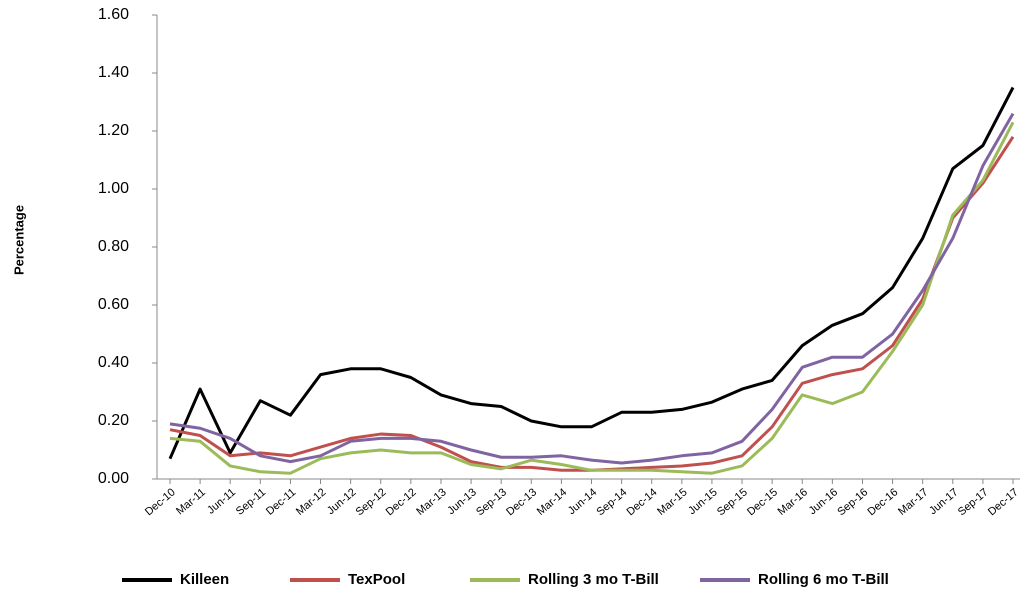 Image resolution: width=1020 pixels, height=598 pixels. What do you see at coordinates (191, 501) in the screenshot?
I see `x-tick-label: Mar-11` at bounding box center [191, 501].